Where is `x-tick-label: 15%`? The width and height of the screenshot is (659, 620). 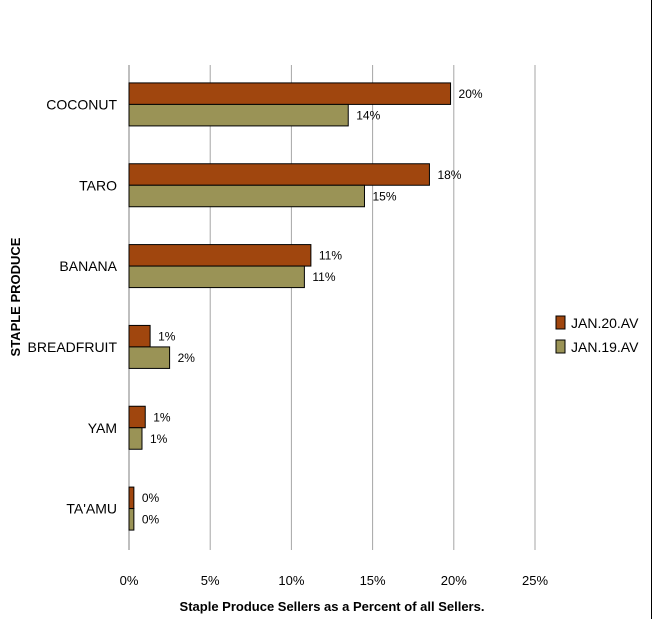 x-tick-label: 15% is located at coordinates (373, 580).